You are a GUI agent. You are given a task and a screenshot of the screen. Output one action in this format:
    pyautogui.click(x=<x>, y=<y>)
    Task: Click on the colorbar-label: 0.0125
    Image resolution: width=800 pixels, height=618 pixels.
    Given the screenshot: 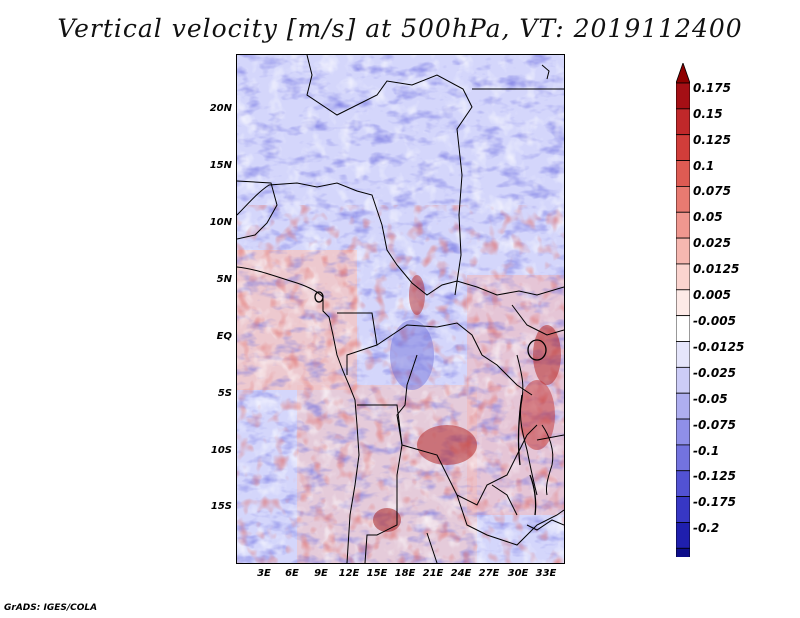 What is the action you would take?
    pyautogui.click(x=716, y=269)
    